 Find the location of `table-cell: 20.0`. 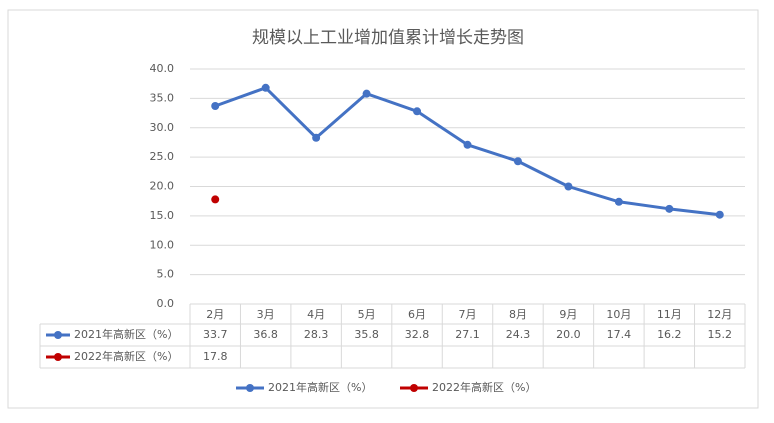

table-cell: 20.0 is located at coordinates (568, 334).